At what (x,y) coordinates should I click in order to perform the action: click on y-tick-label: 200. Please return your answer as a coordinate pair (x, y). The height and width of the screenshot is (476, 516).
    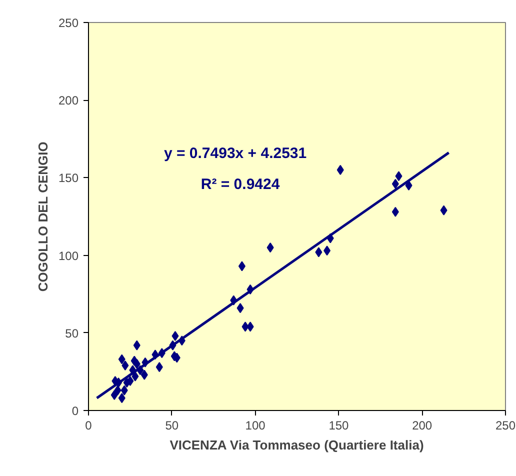
    Looking at the image, I should click on (68, 101).